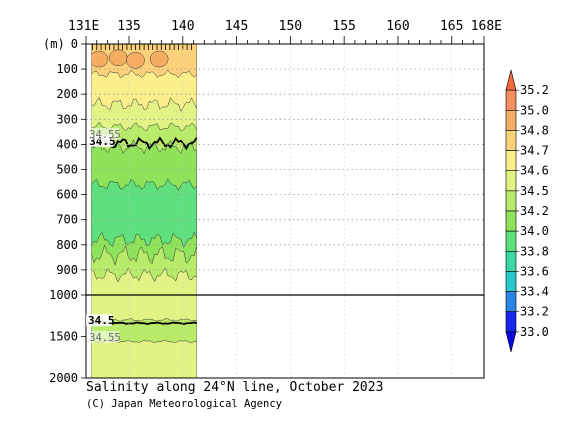 The height and width of the screenshot is (423, 570). What do you see at coordinates (235, 387) in the screenshot?
I see `chart-title: Salinity along 24°N line, October 2023` at bounding box center [235, 387].